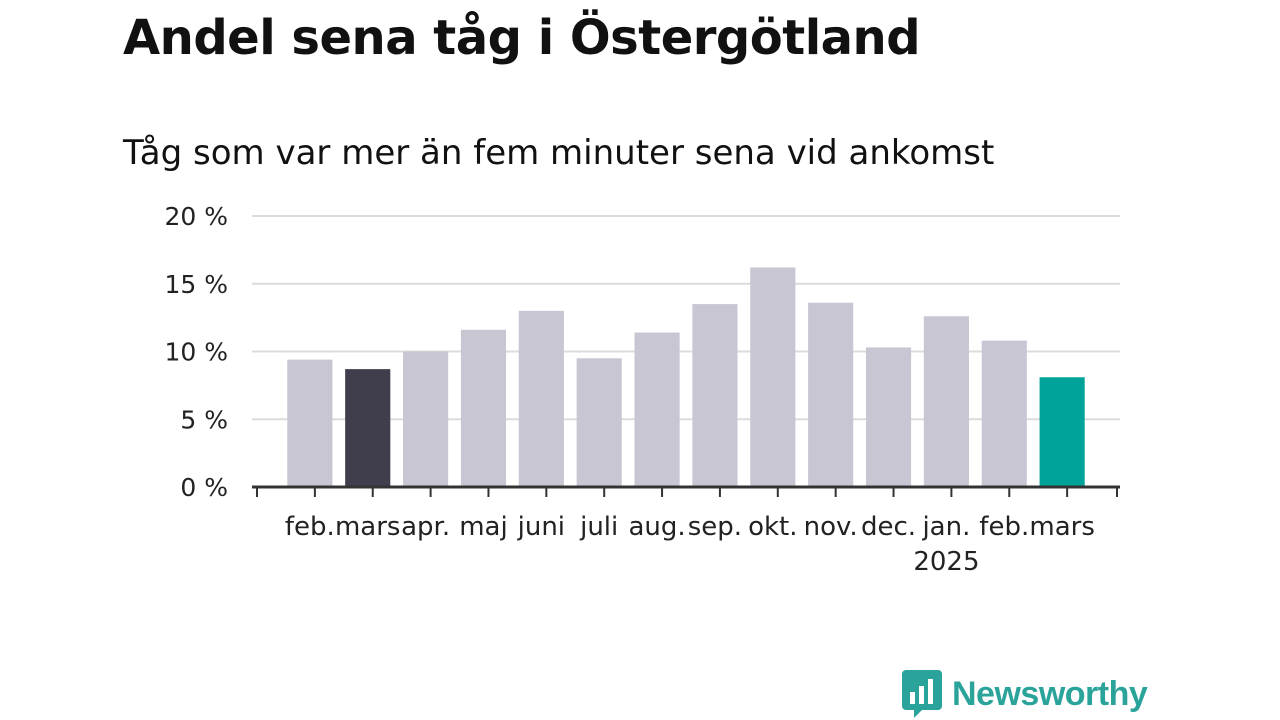 The image size is (1280, 720). Describe the element at coordinates (945, 527) in the screenshot. I see `x-tick-label: jan.` at that location.